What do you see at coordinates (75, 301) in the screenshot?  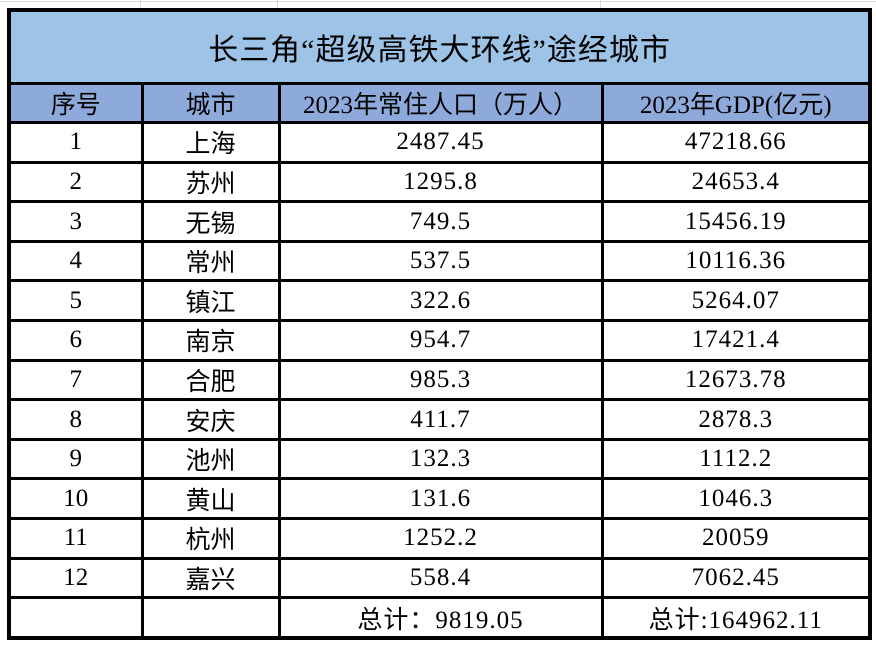 I see `seq-cell: 5` at bounding box center [75, 301].